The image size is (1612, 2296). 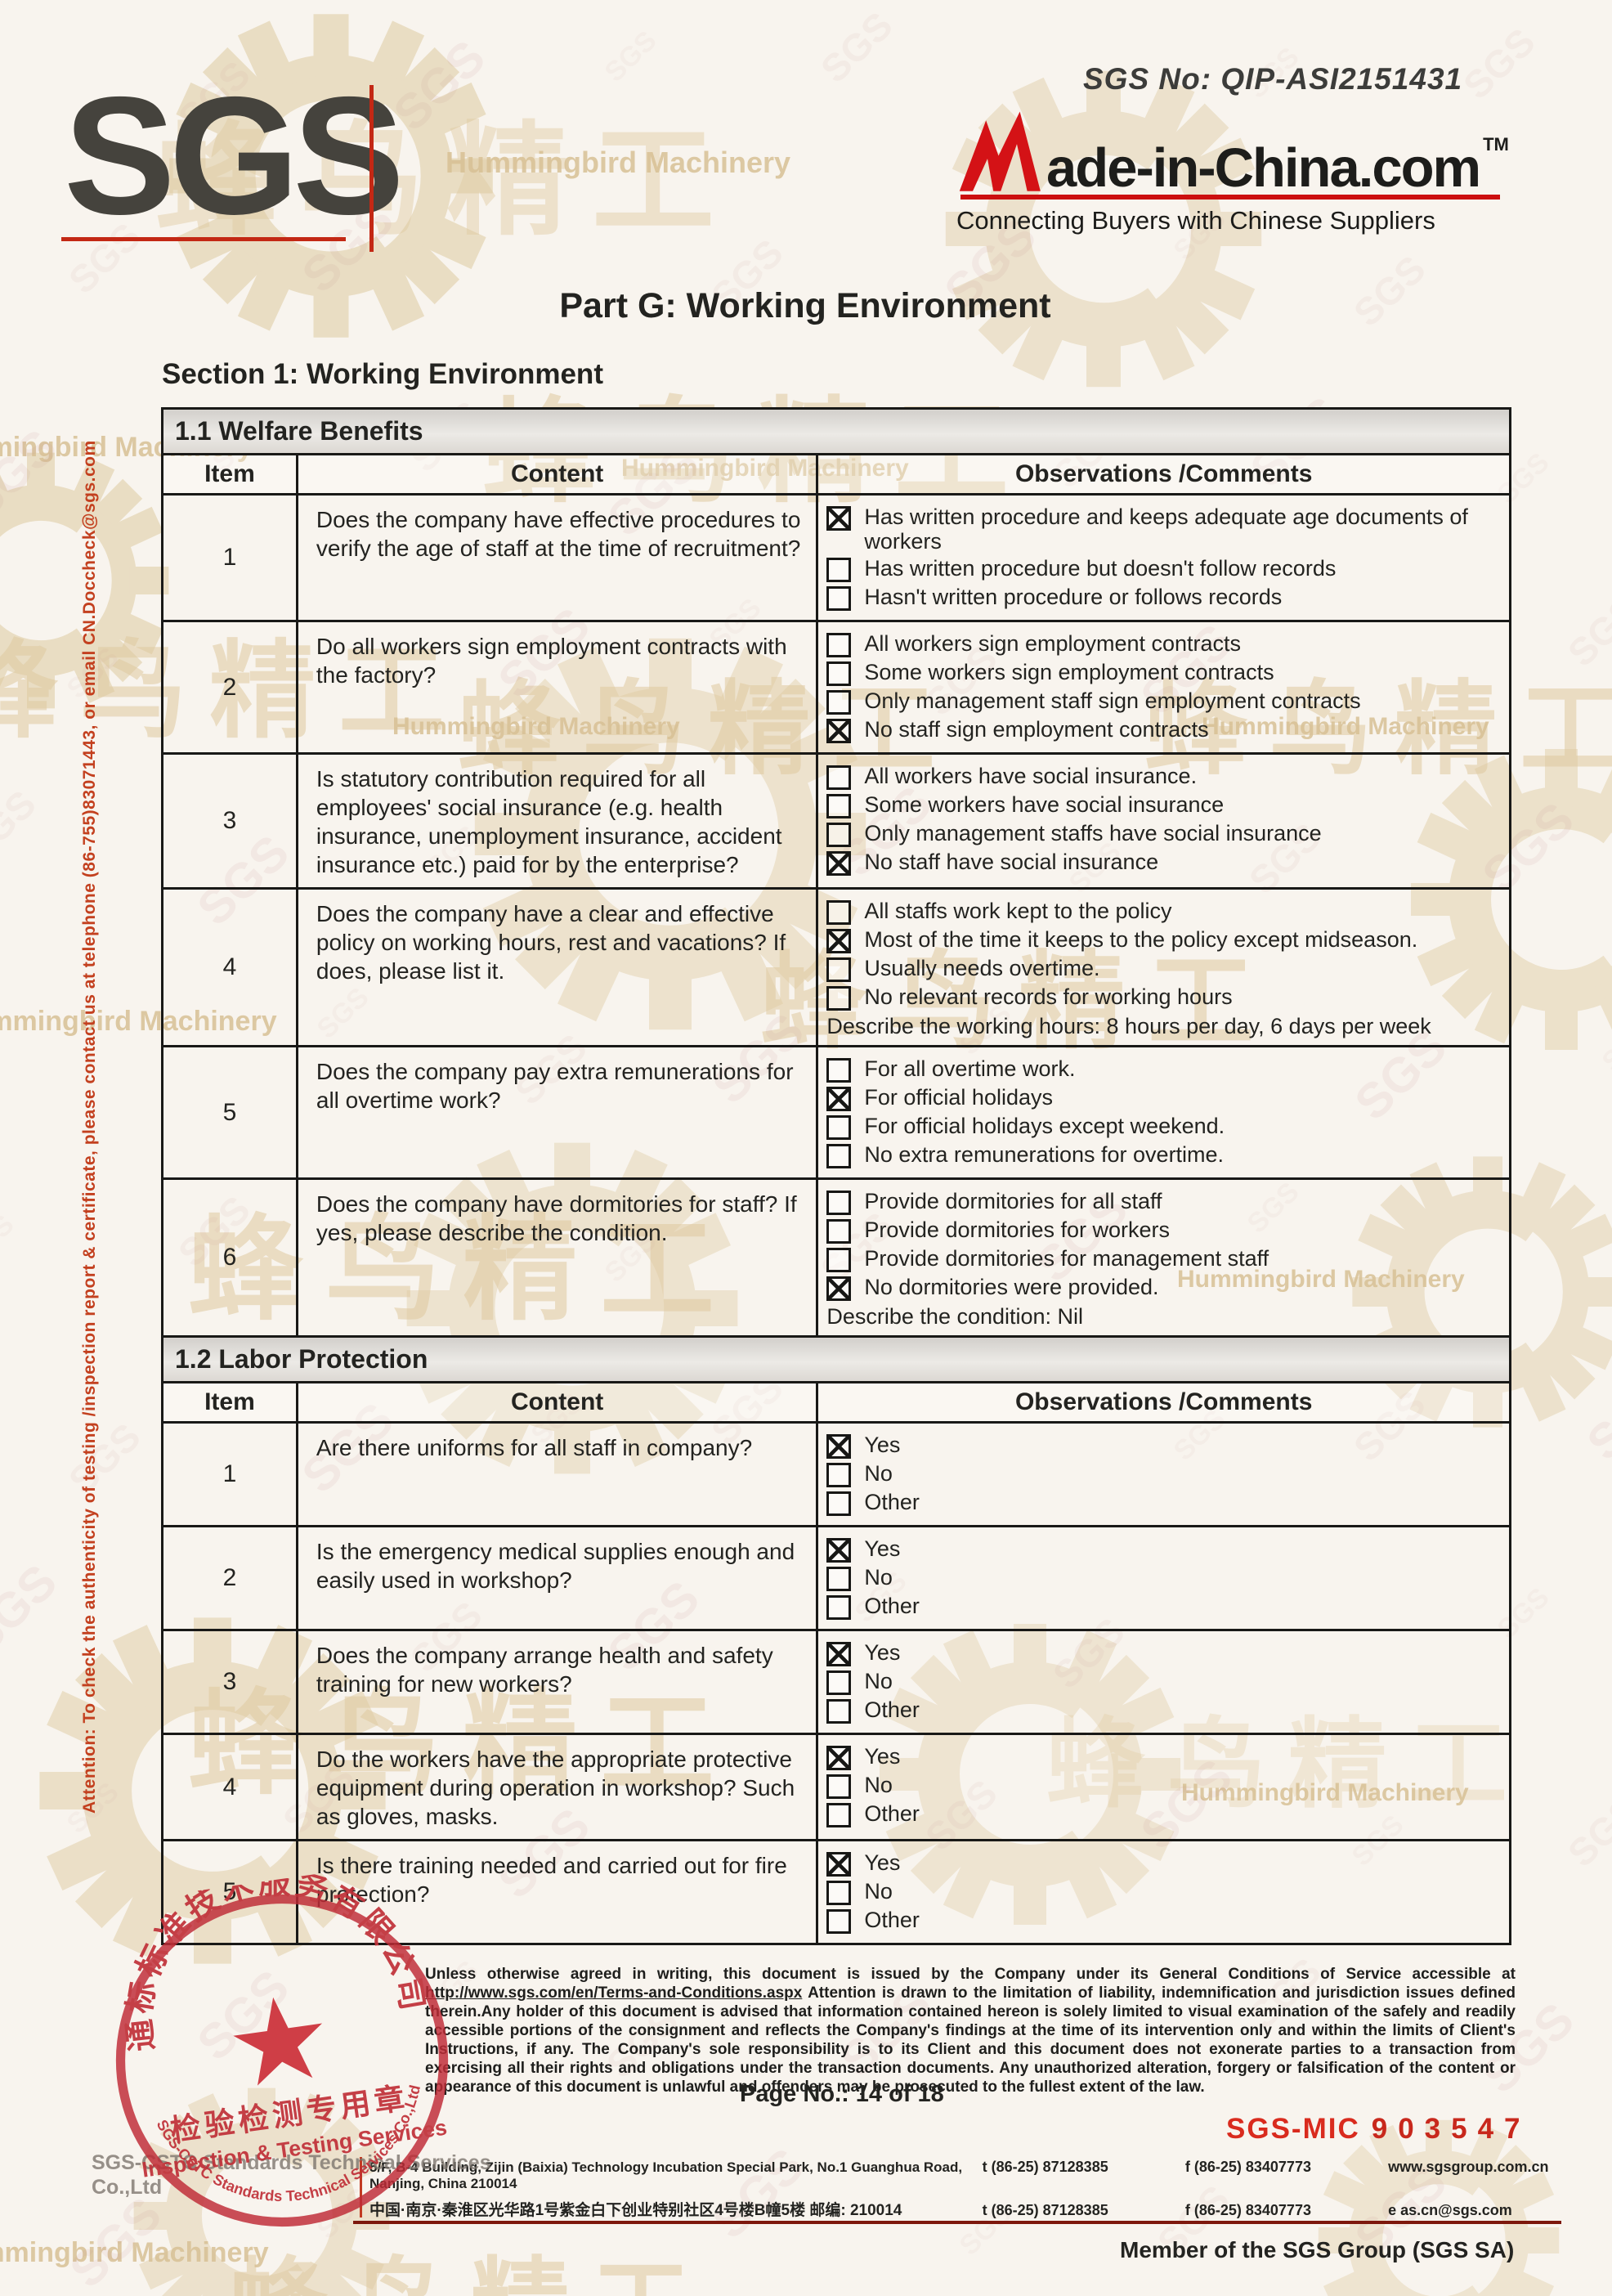 I want to click on option: Provide dormitories for workers, so click(x=1163, y=1231).